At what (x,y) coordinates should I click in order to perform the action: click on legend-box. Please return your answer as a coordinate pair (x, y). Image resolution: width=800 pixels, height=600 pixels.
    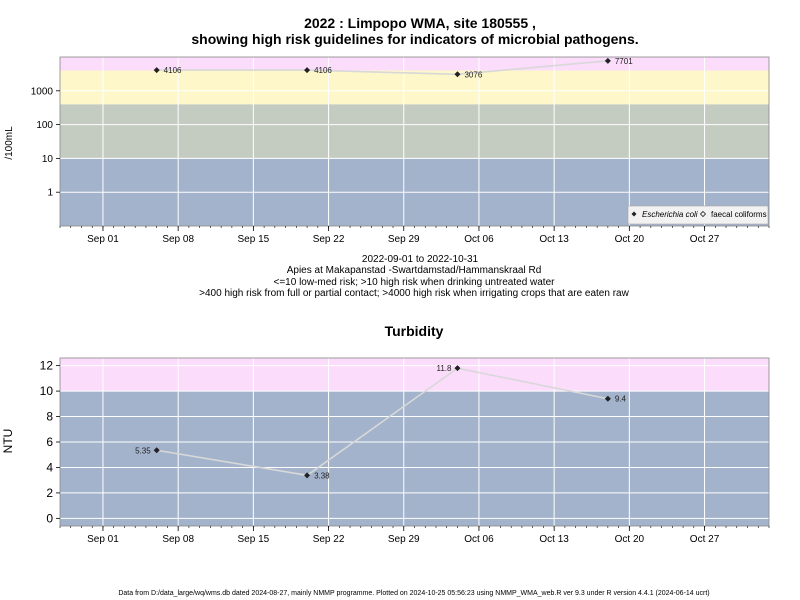
    Looking at the image, I should click on (698, 215).